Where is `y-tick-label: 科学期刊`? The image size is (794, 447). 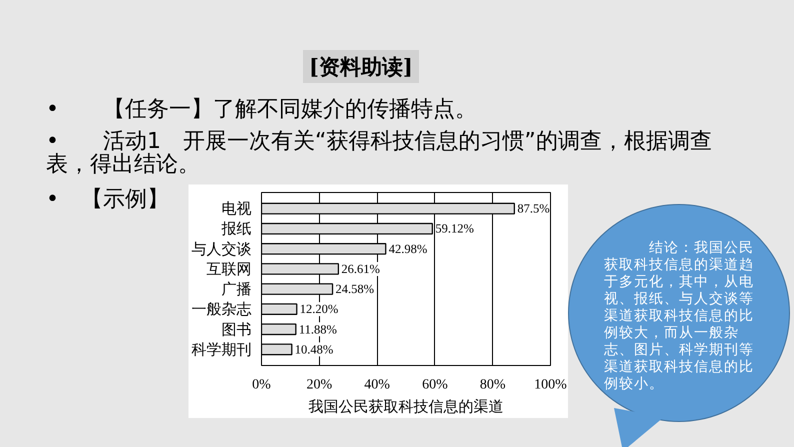
y-tick-label: 科学期刊 is located at coordinates (222, 349).